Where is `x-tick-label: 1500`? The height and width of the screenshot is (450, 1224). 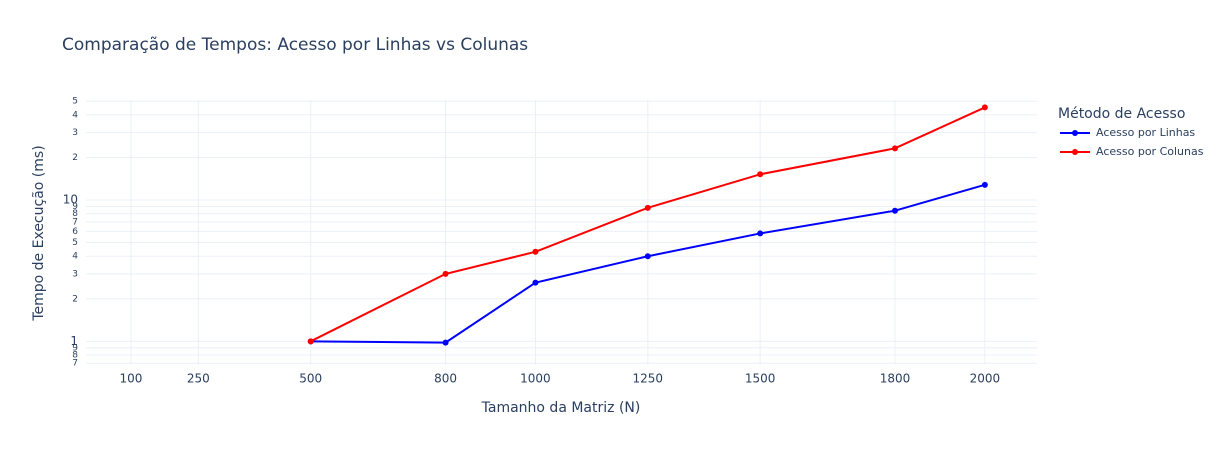 x-tick-label: 1500 is located at coordinates (760, 379).